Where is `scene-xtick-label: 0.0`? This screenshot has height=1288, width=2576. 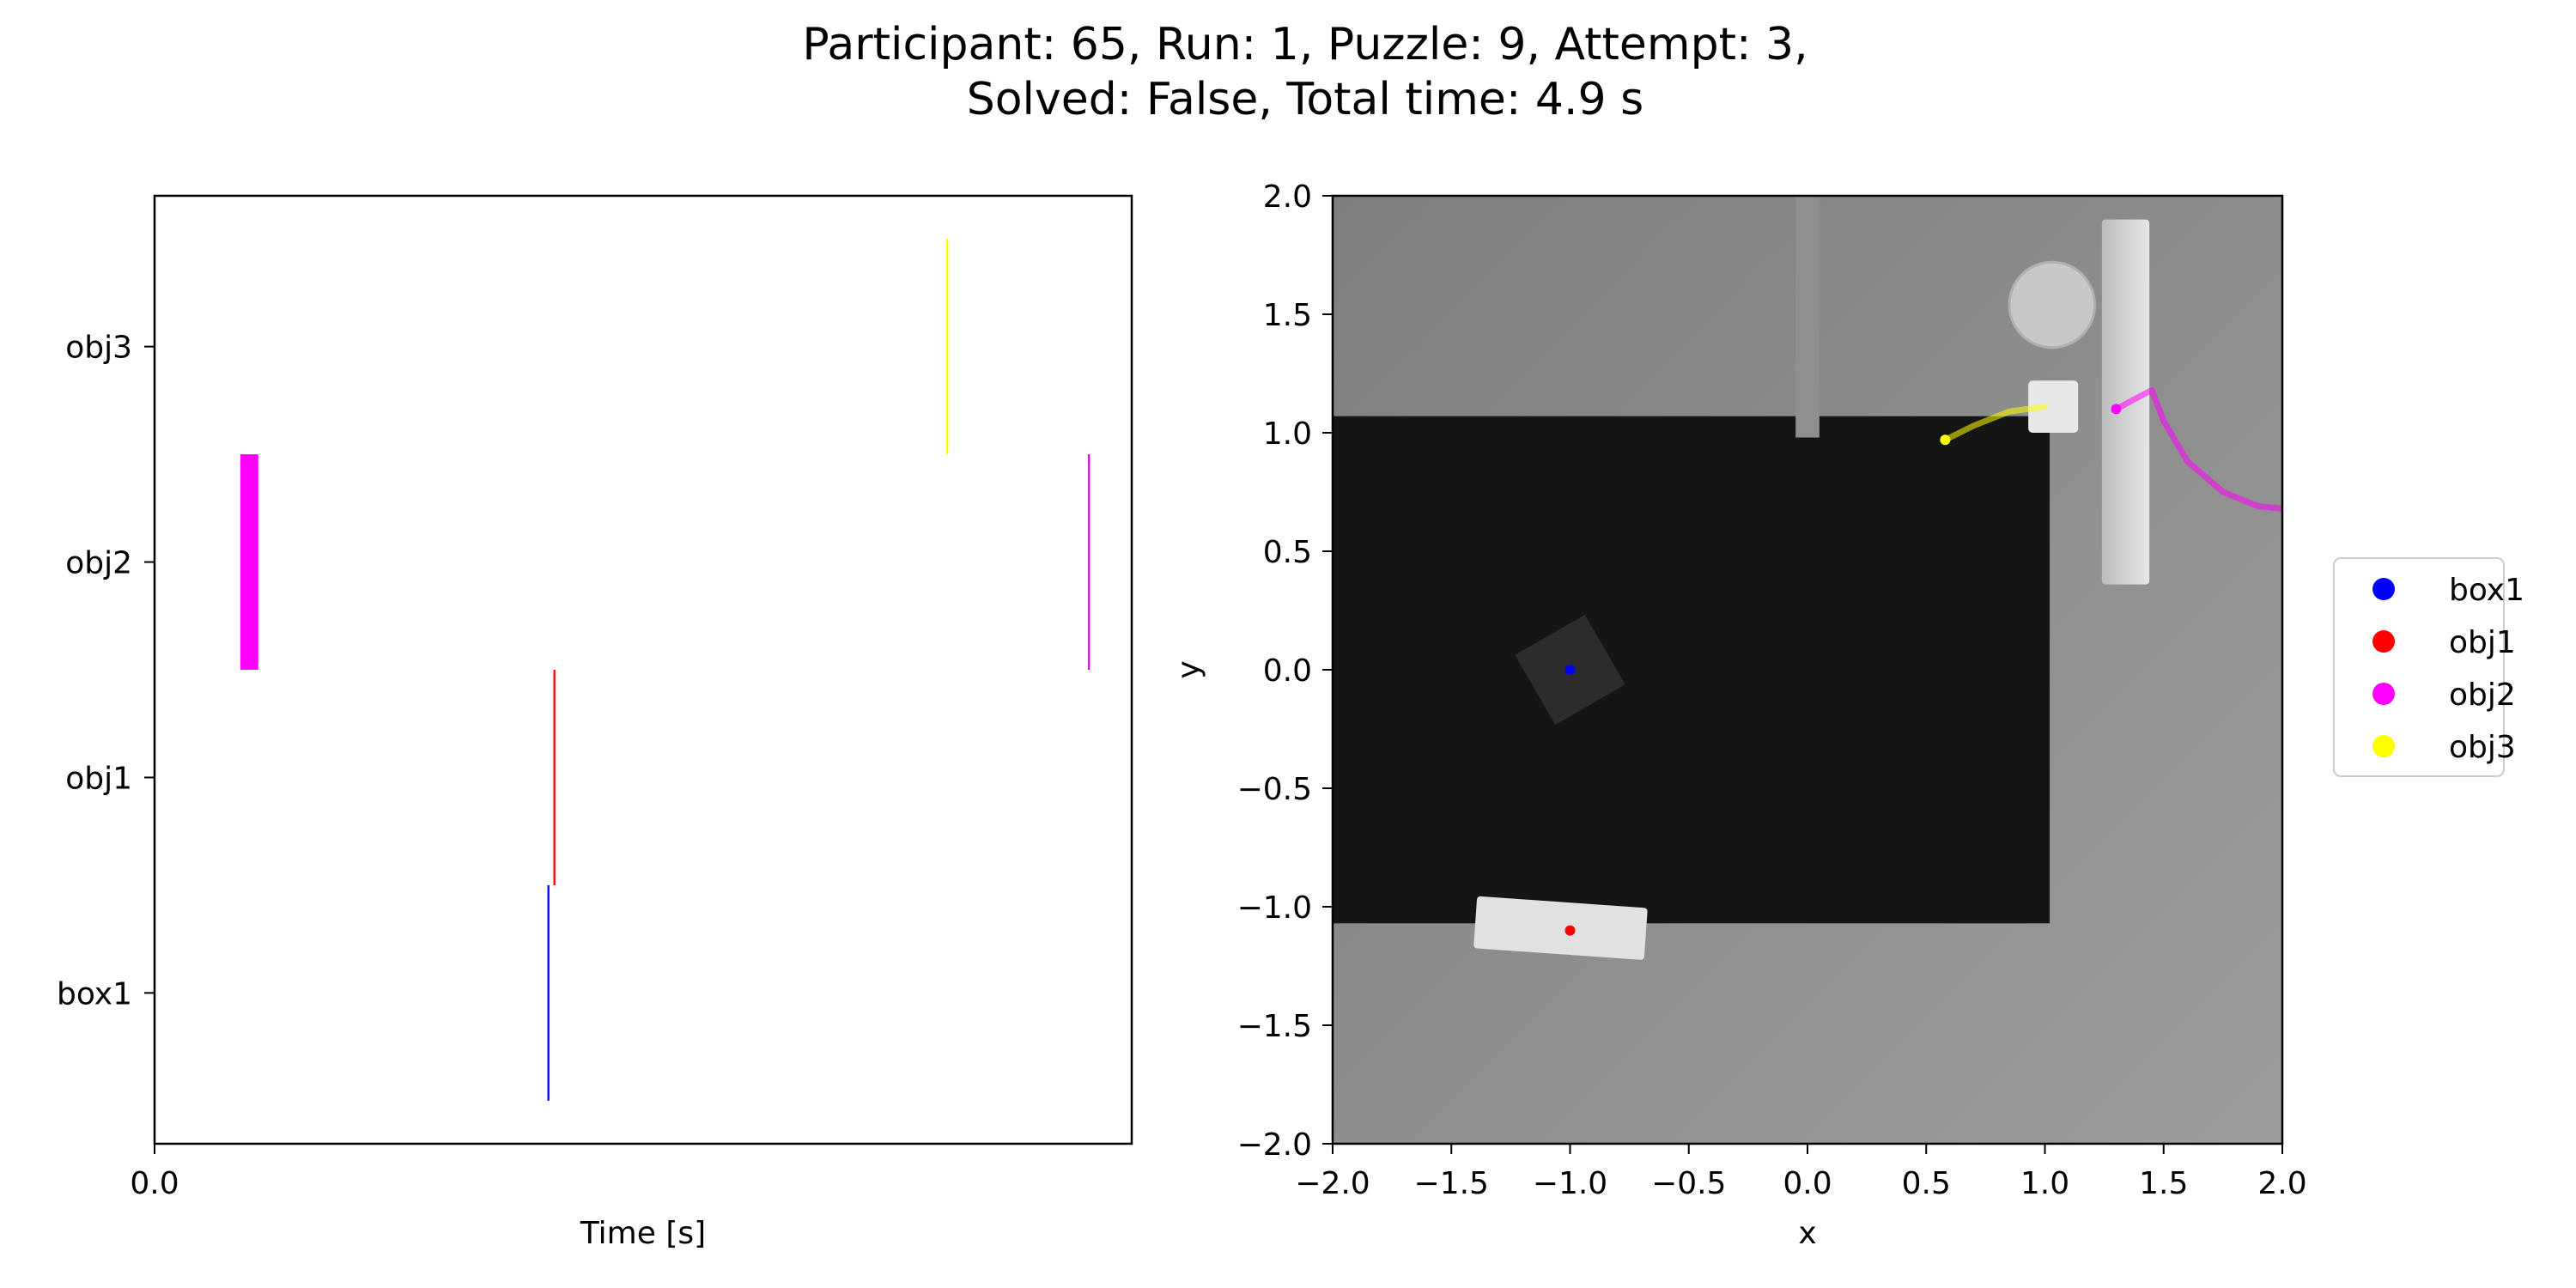
scene-xtick-label: 0.0 is located at coordinates (1807, 1184).